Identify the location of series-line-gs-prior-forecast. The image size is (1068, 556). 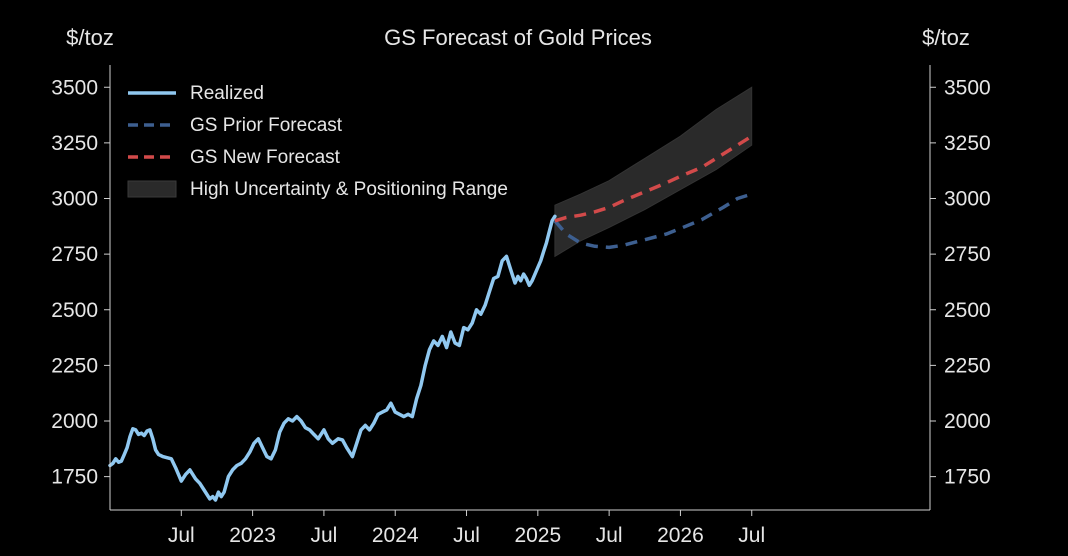
(653, 221).